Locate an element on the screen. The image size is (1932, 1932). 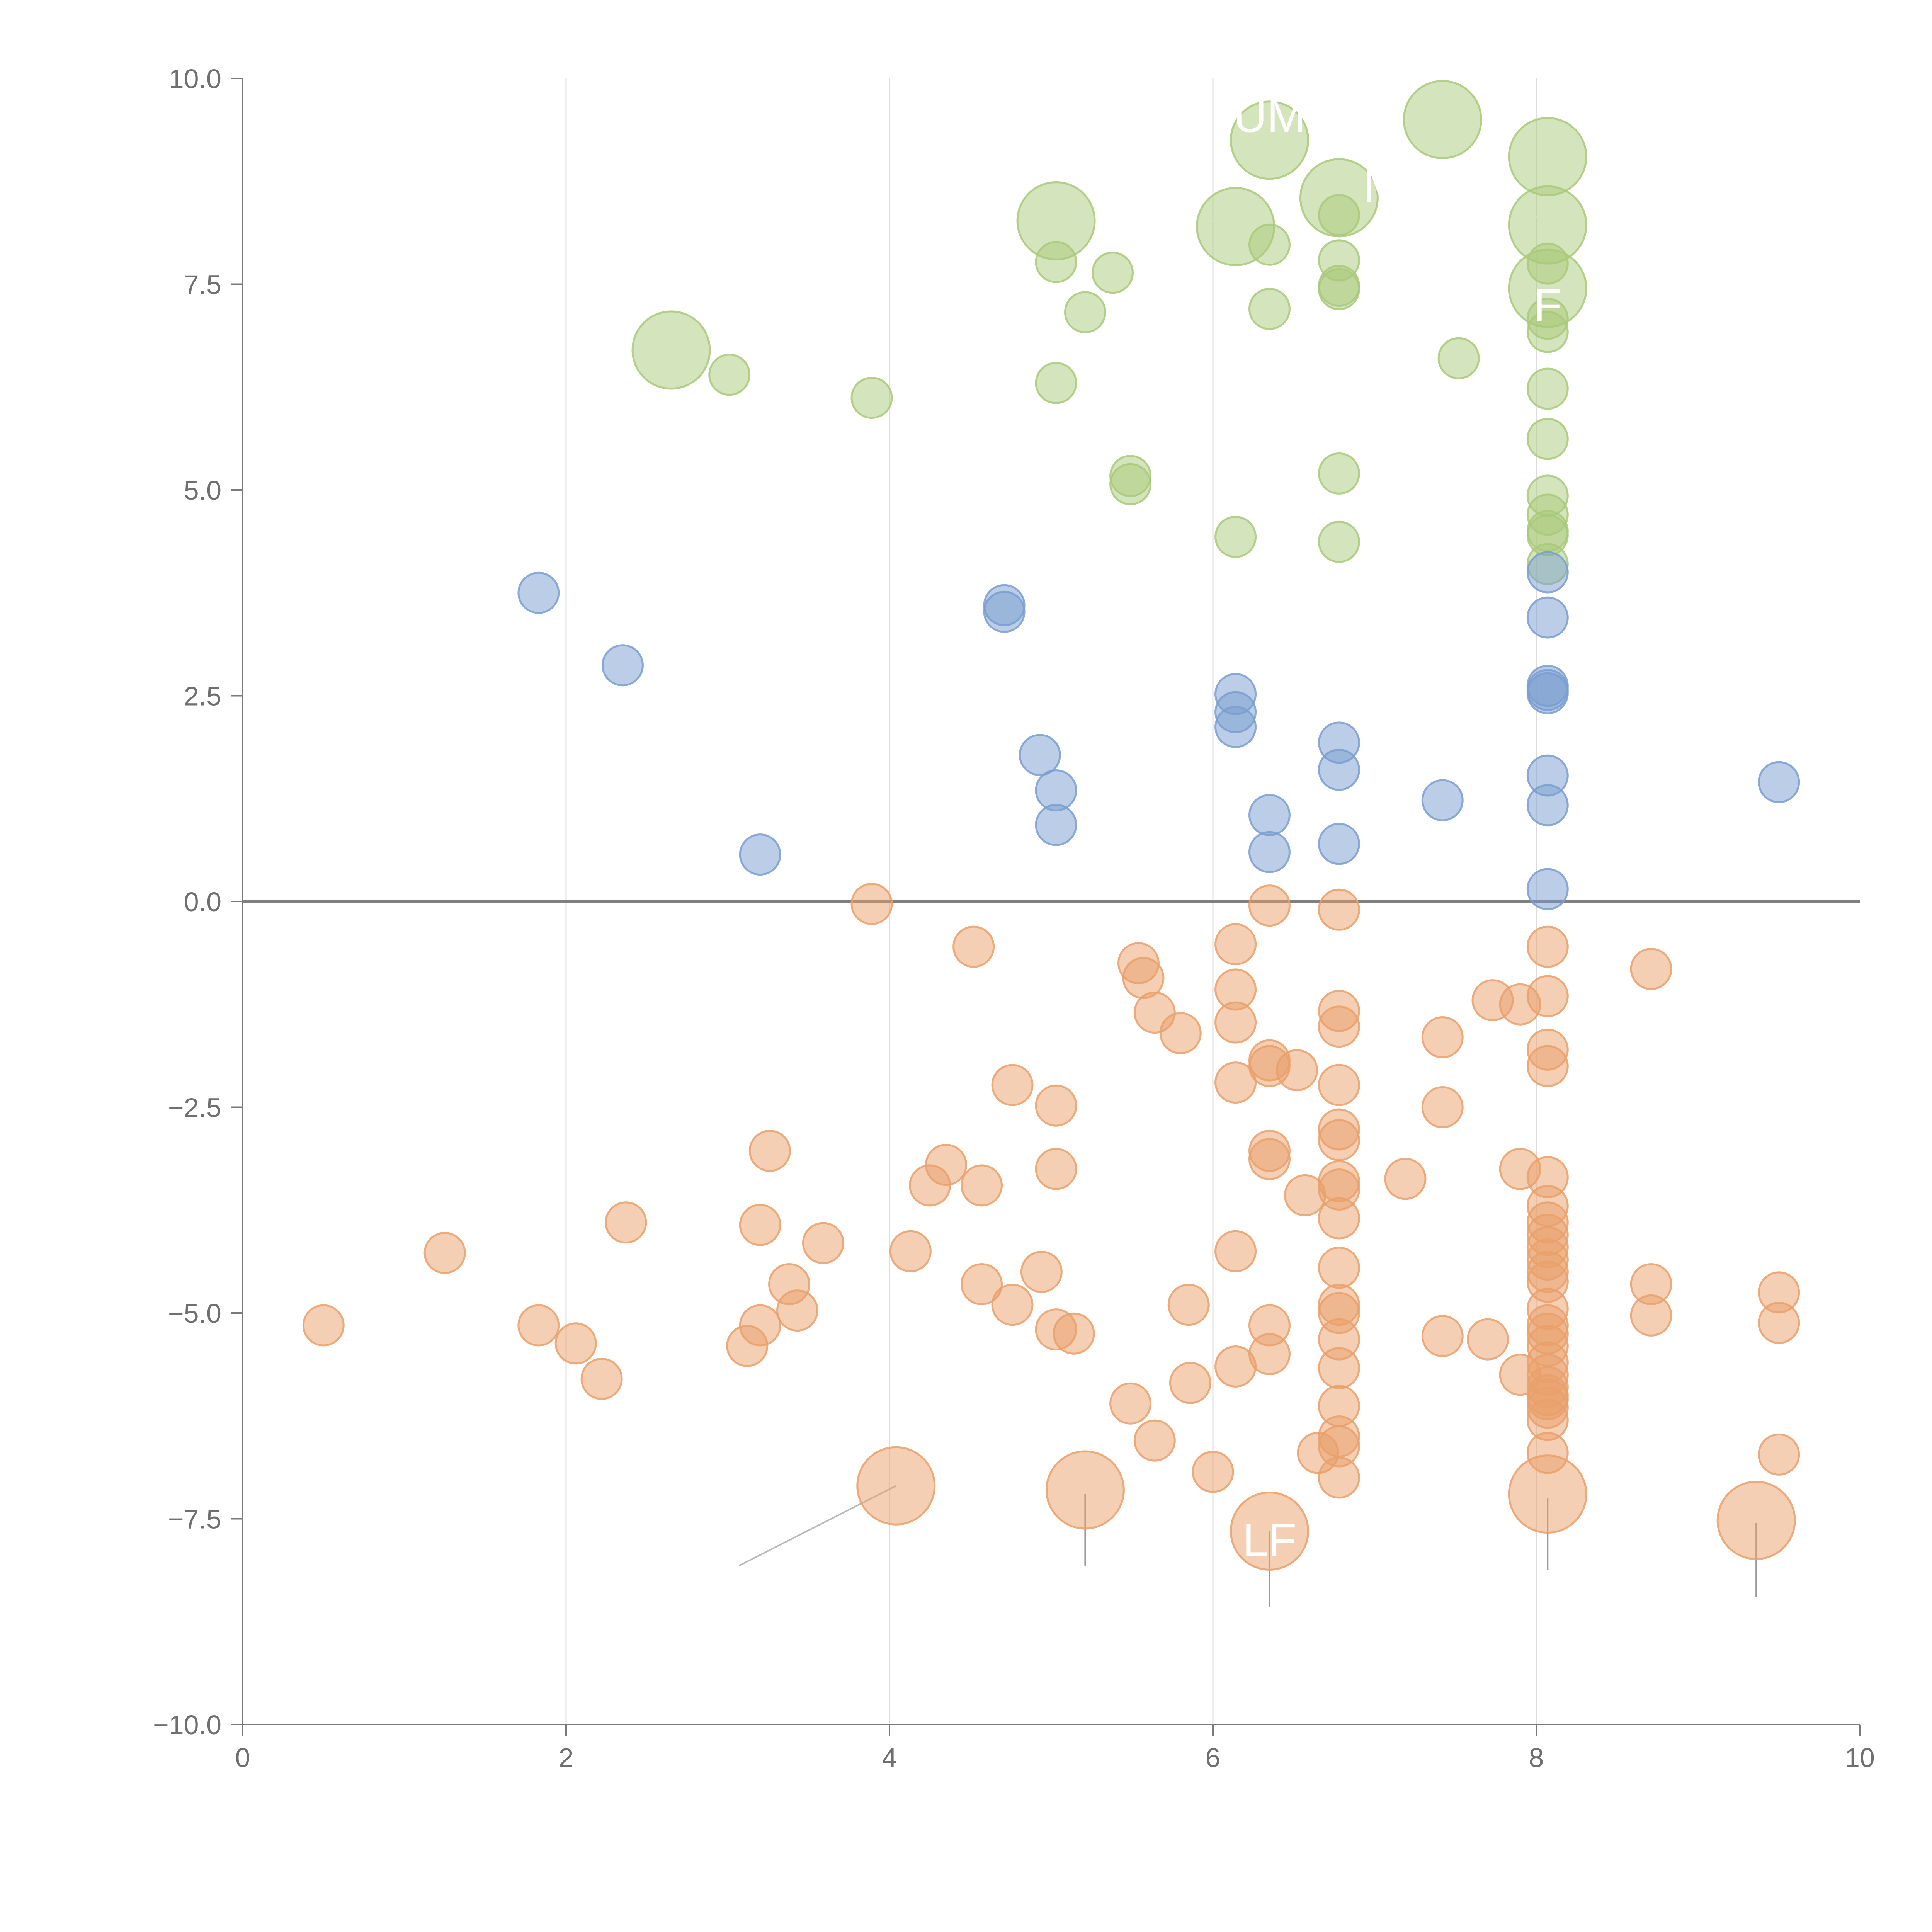
y-tick-label: 0.0 is located at coordinates (202, 902).